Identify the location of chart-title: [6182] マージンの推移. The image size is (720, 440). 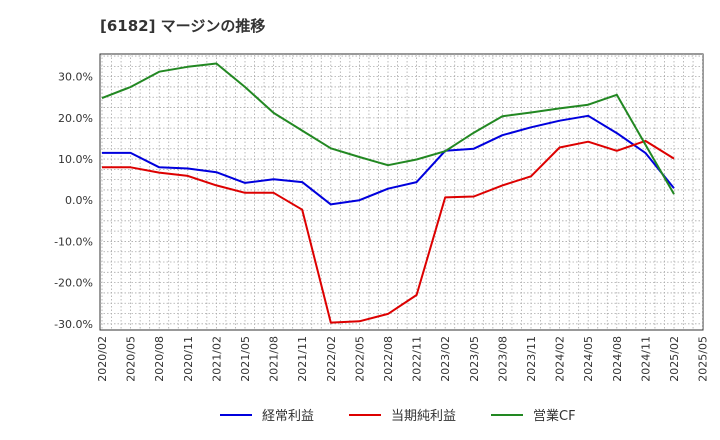
(182, 26).